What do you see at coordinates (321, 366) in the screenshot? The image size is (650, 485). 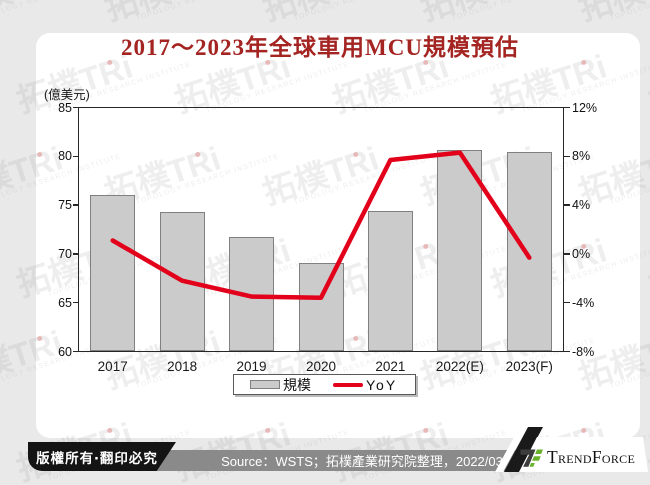 I see `x-axis-label-2020: 2020` at bounding box center [321, 366].